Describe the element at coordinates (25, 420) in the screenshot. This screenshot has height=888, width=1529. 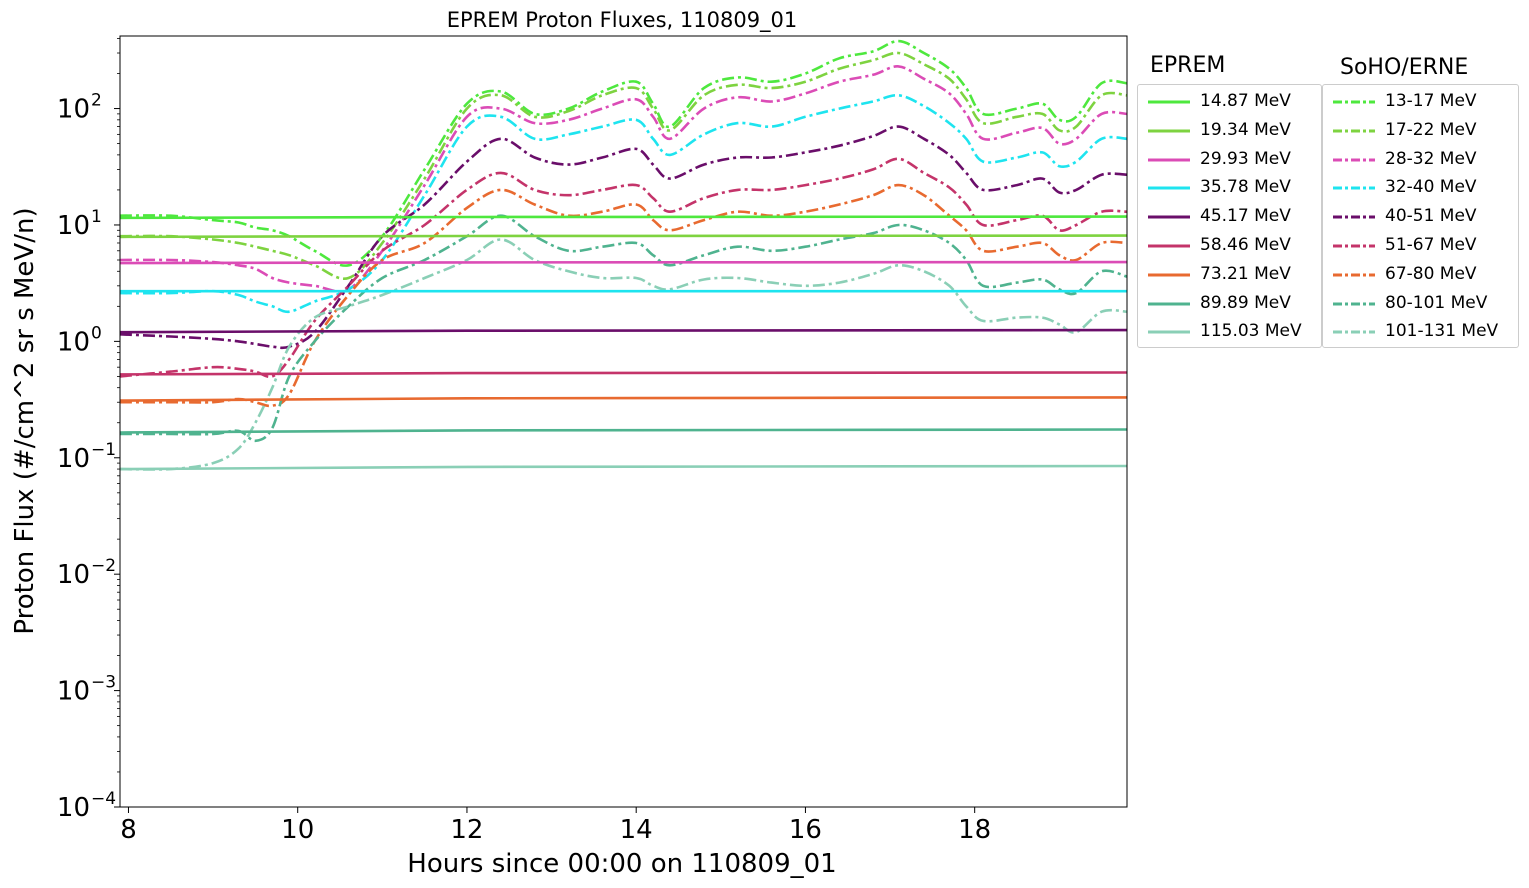
I see `y-axis-label: Proton Flux (#/cm^2 sr s MeV/n)` at that location.